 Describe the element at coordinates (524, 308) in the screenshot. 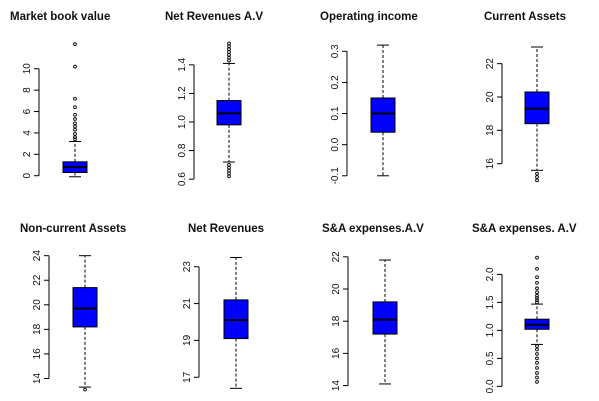

I see `panel-sa-expenses-av-2: S&A expenses. A.V 0.0 0.5 1.0 1.5 2.0` at that location.